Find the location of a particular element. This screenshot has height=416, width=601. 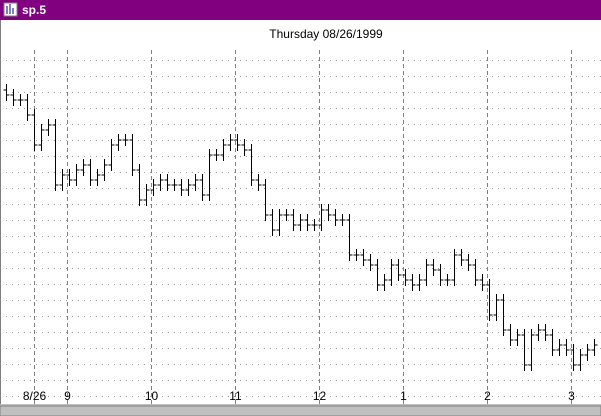

x-tick-label: 1 is located at coordinates (403, 396).